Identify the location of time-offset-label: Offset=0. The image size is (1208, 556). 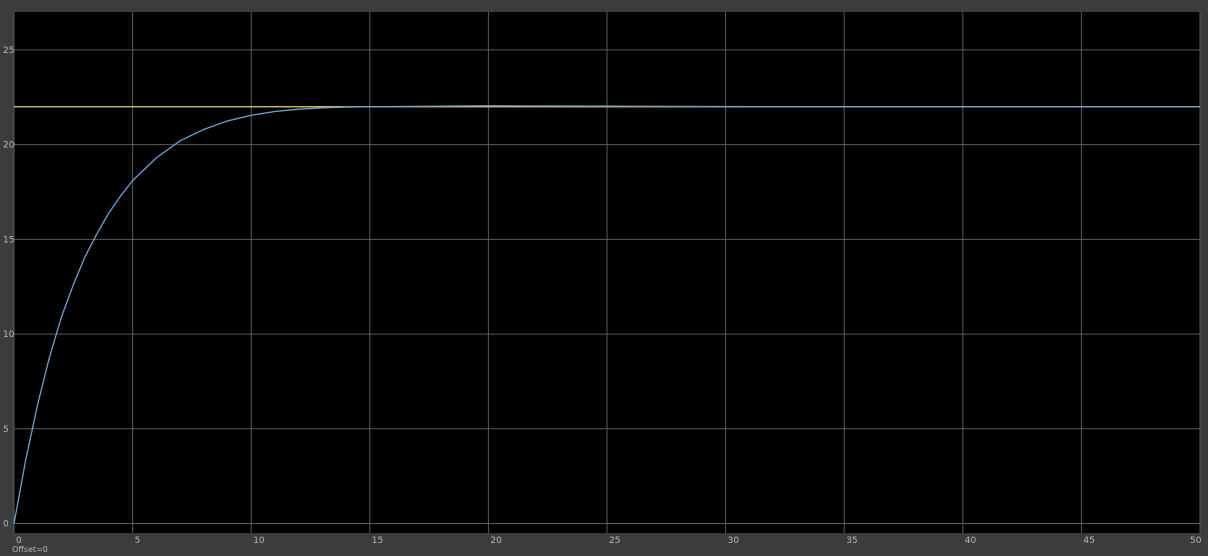
(30, 549).